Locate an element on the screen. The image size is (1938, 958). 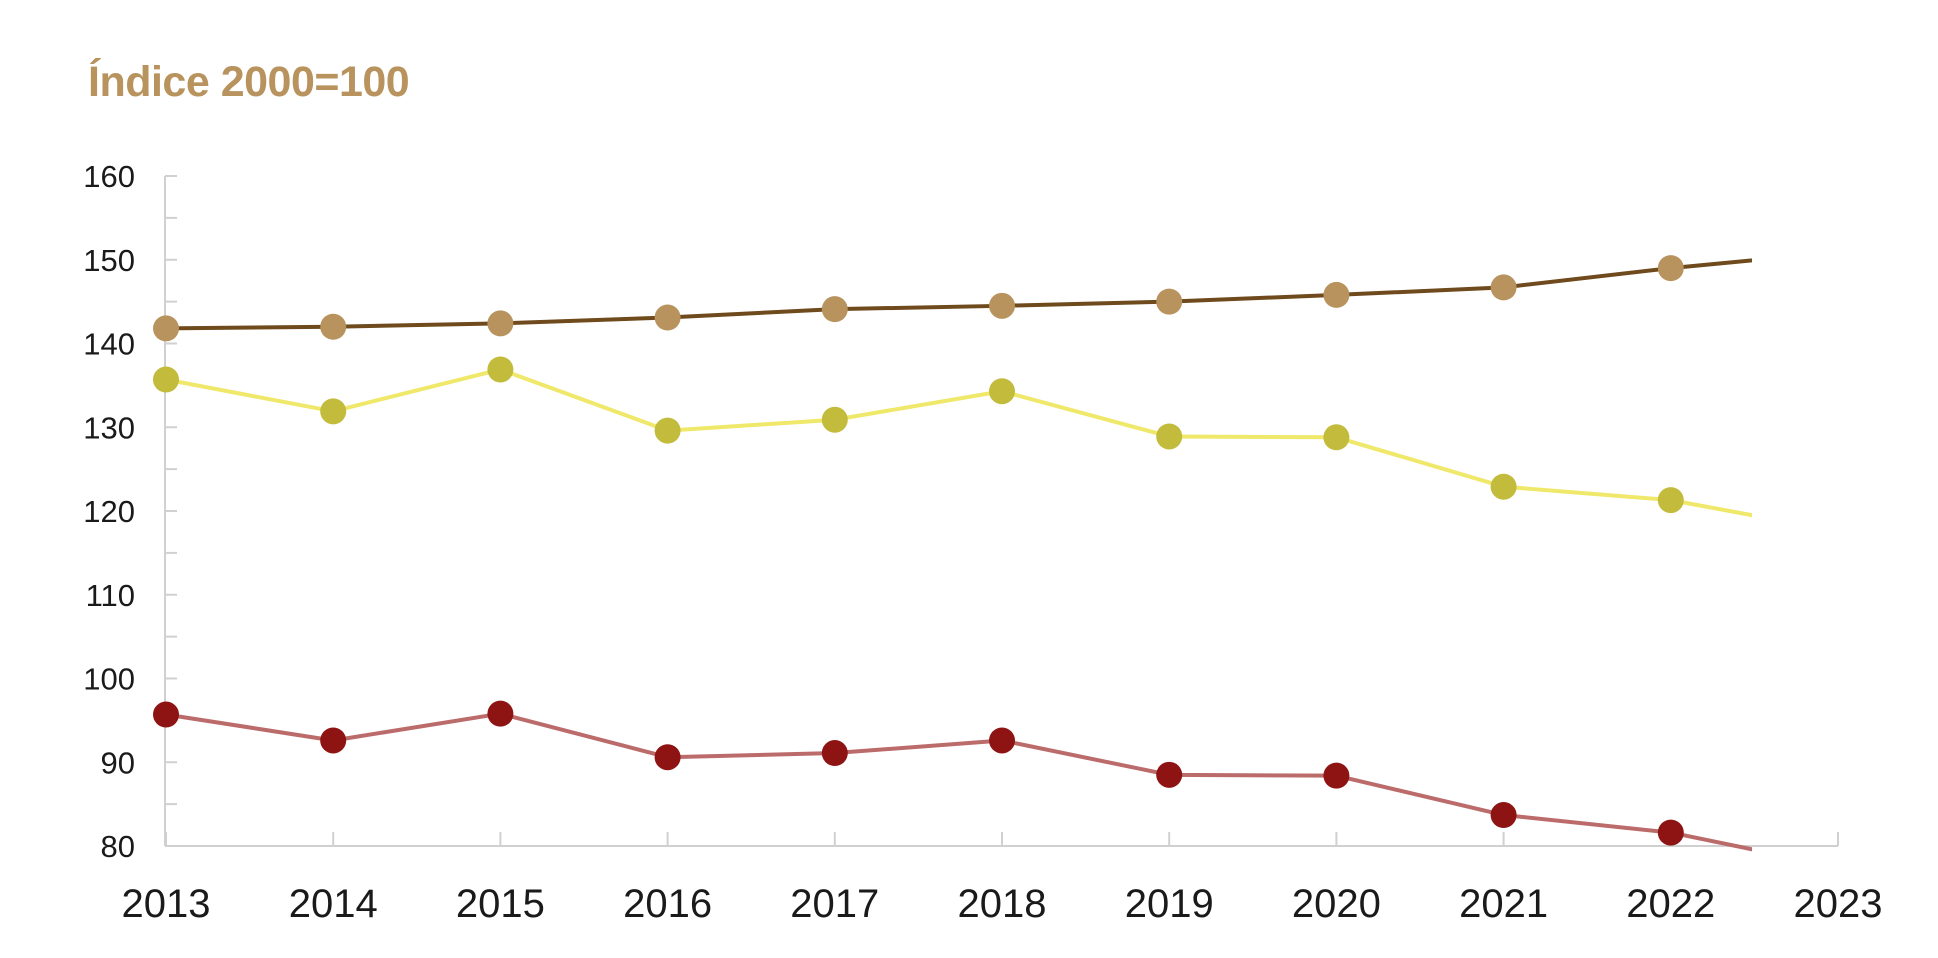
y-tick-label: 130 is located at coordinates (109, 427).